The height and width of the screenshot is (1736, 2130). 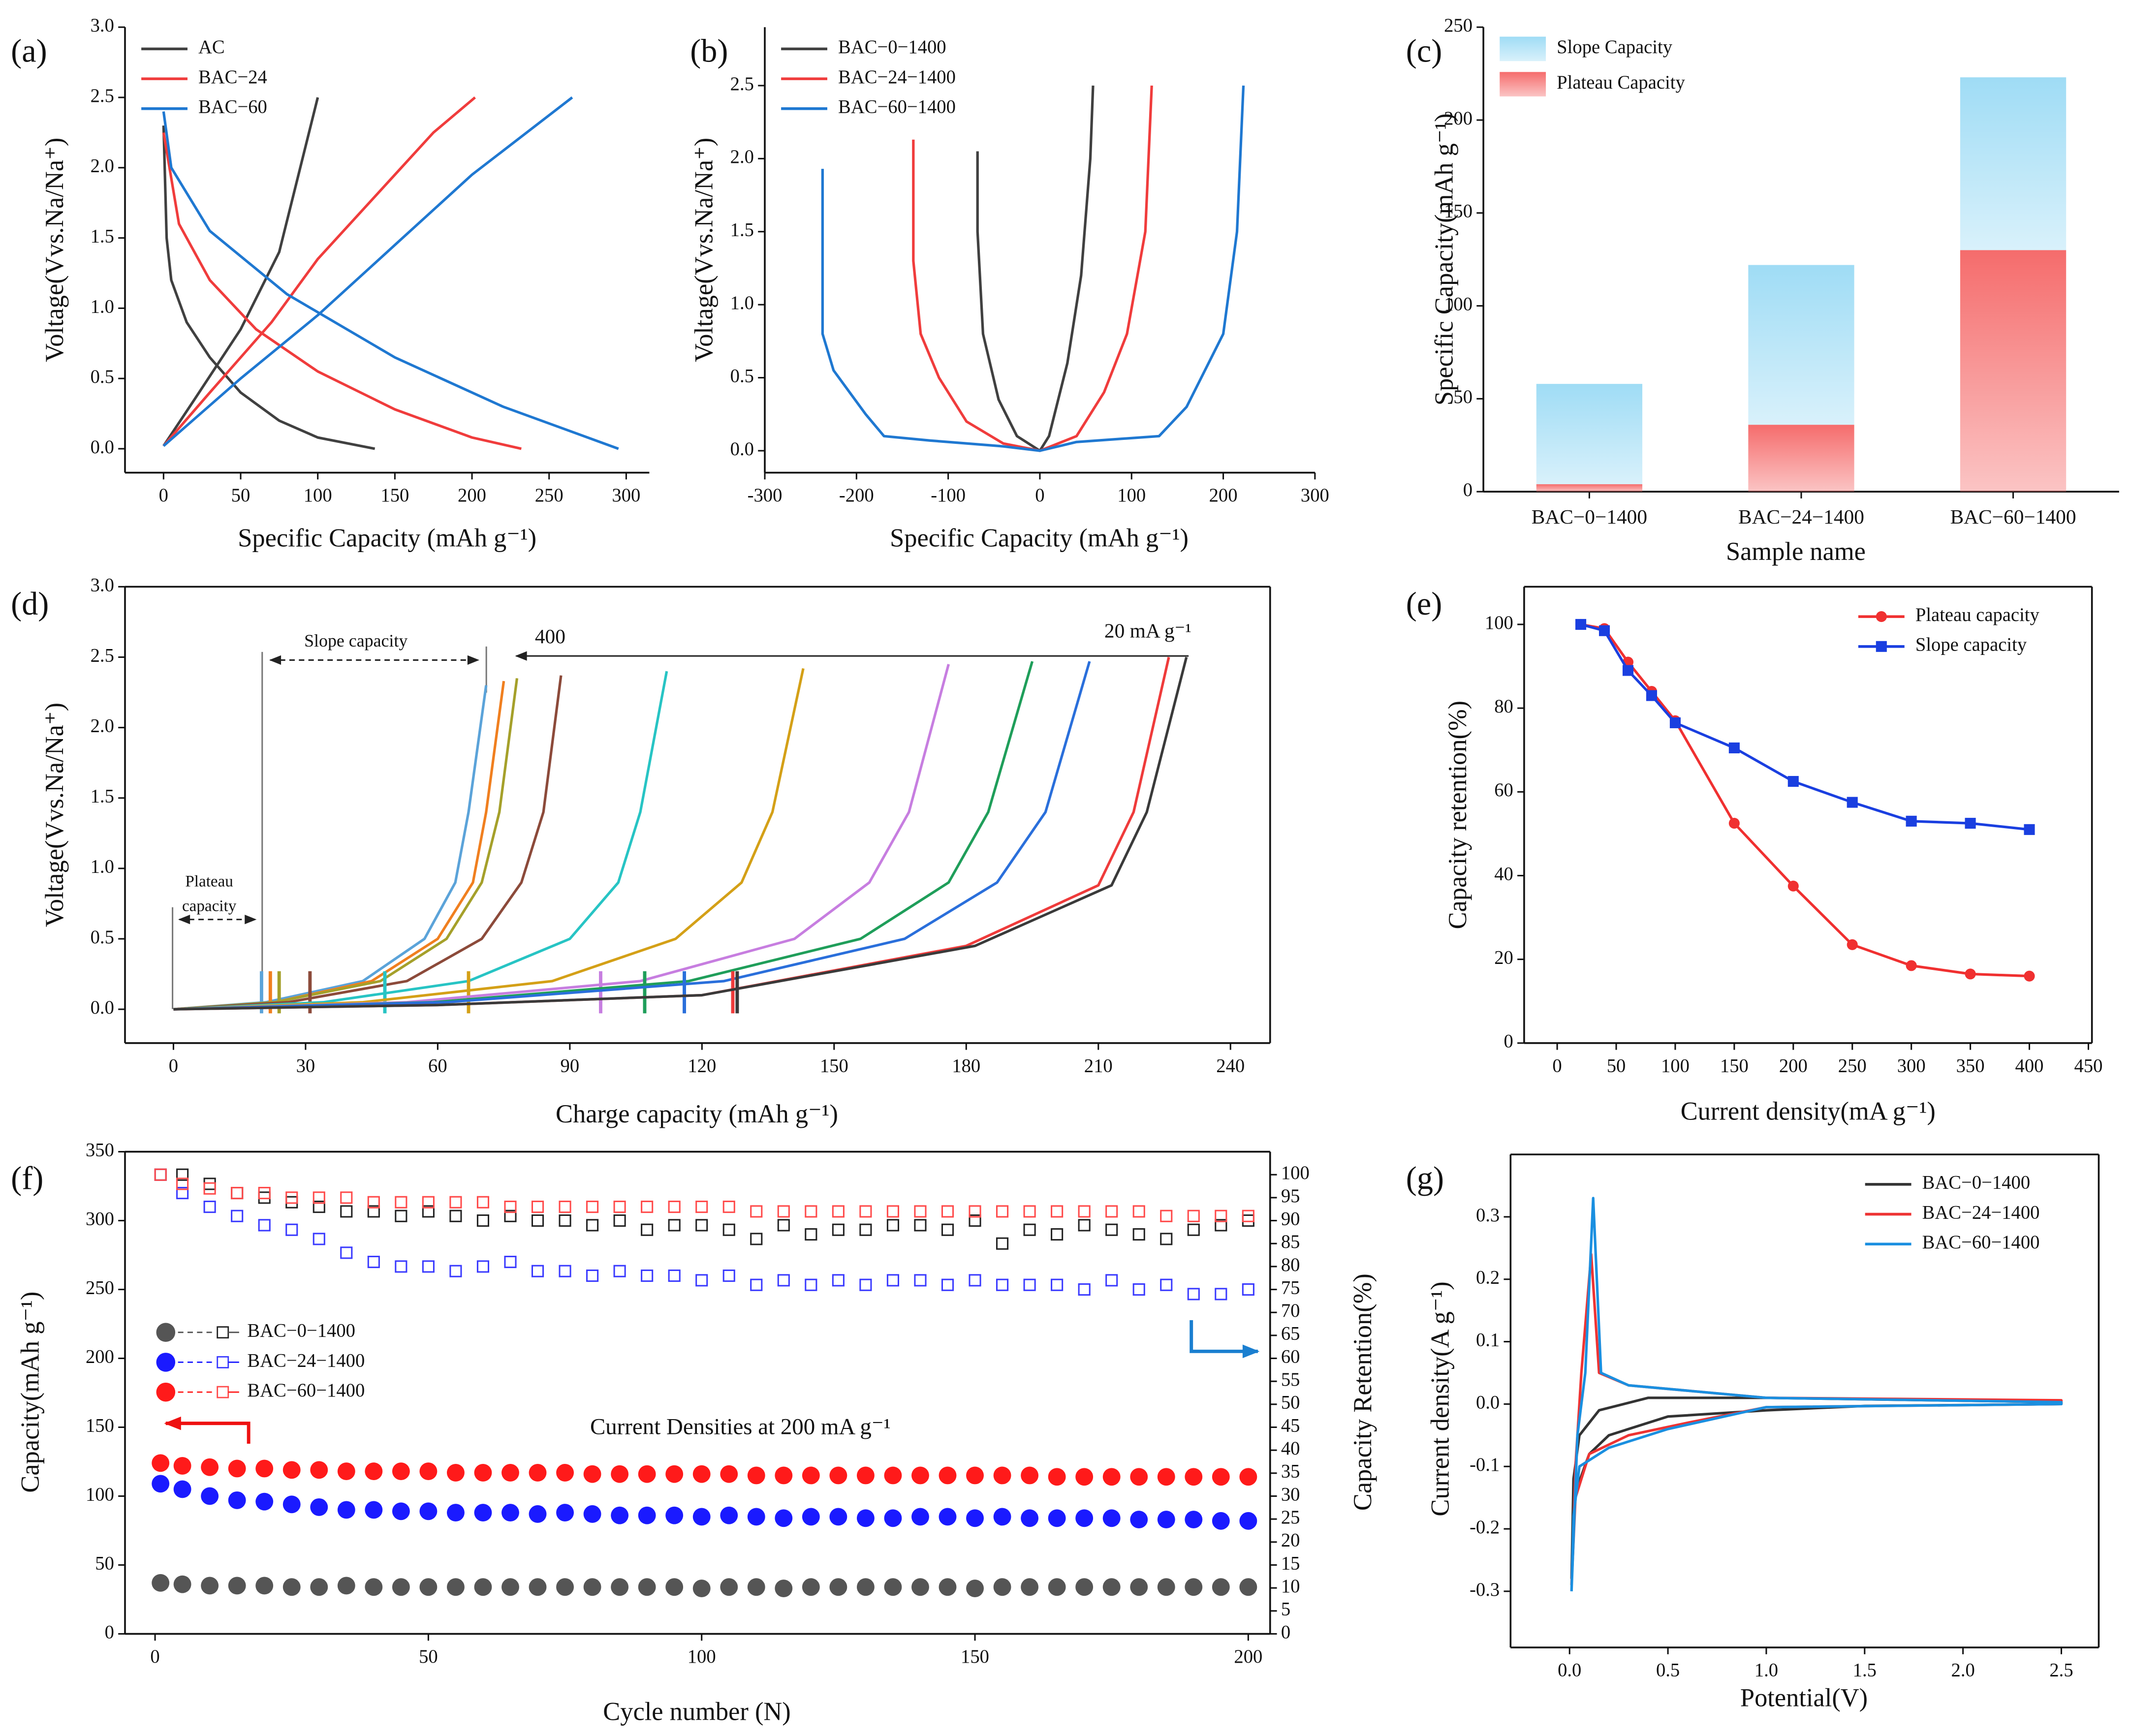 What do you see at coordinates (1796, 551) in the screenshot?
I see `x-axis-label: Sample name` at bounding box center [1796, 551].